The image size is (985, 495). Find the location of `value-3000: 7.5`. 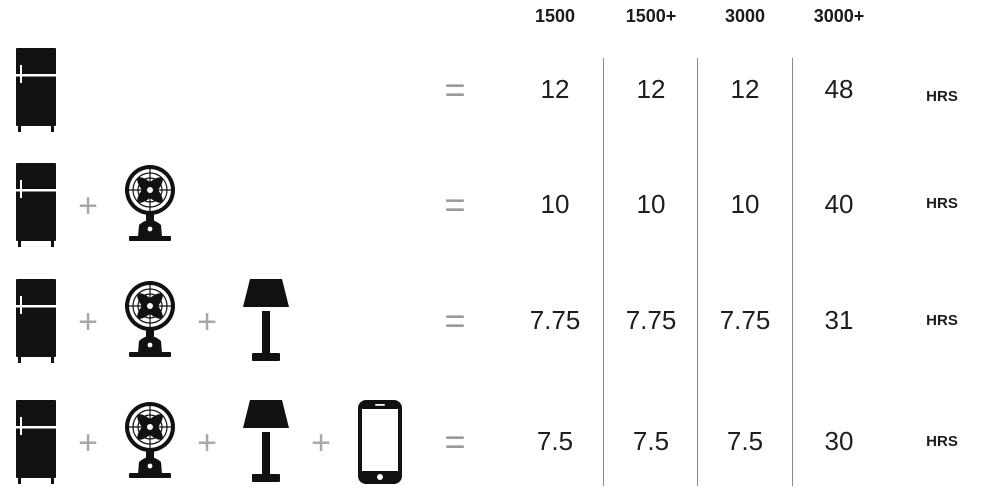

value-3000: 7.5 is located at coordinates (745, 441).